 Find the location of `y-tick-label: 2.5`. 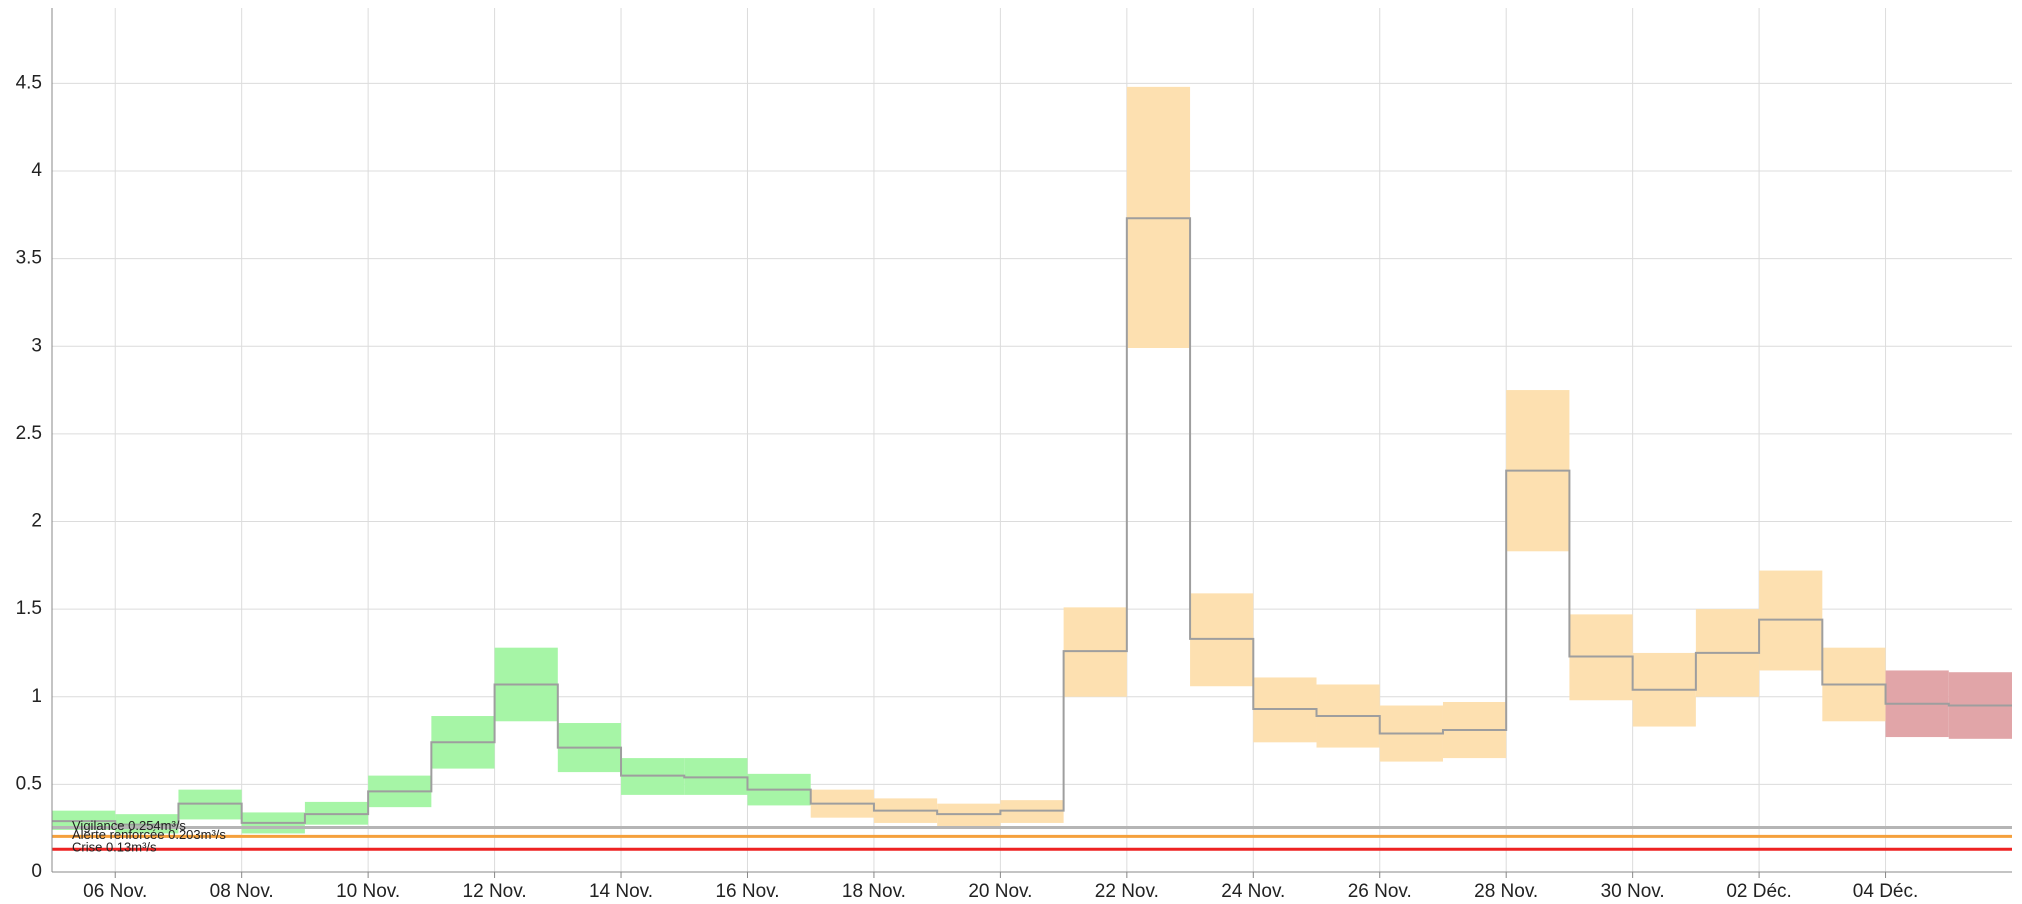

y-tick-label: 2.5 is located at coordinates (29, 433).